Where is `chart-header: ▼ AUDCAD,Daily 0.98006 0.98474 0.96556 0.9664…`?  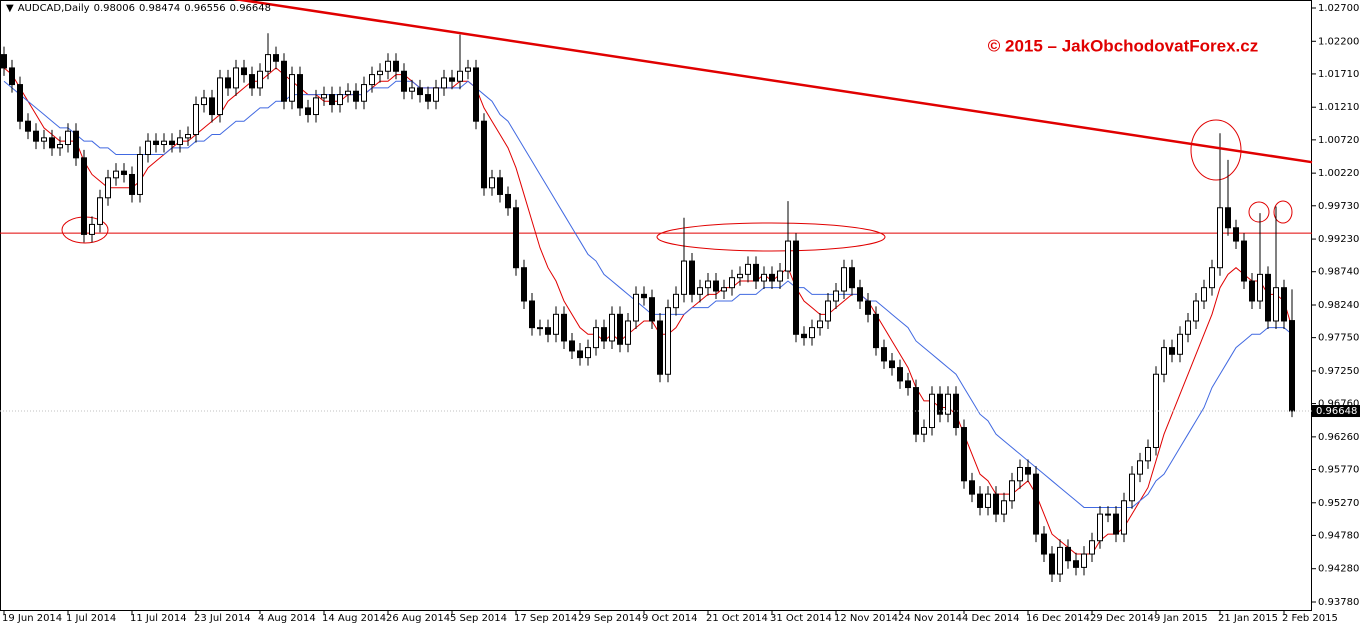
chart-header: ▼ AUDCAD,Daily 0.98006 0.98474 0.96556 0.9664… is located at coordinates (140, 8).